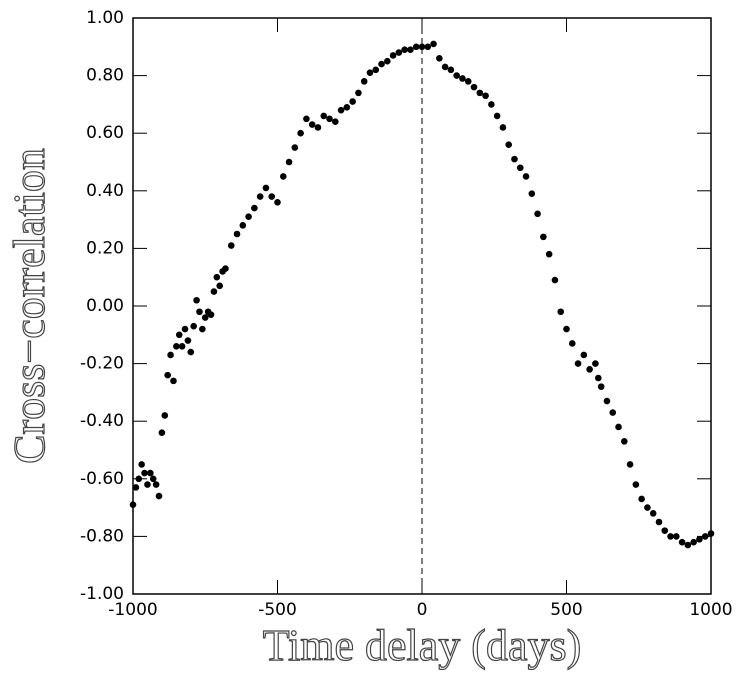  I want to click on y-tick-label: -1.00, so click(102, 594).